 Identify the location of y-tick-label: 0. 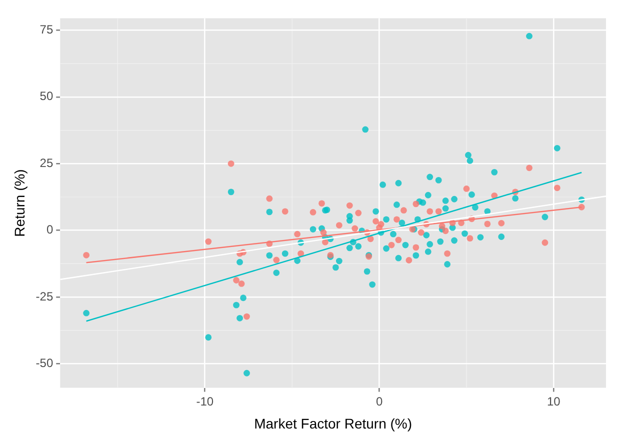
(50, 229).